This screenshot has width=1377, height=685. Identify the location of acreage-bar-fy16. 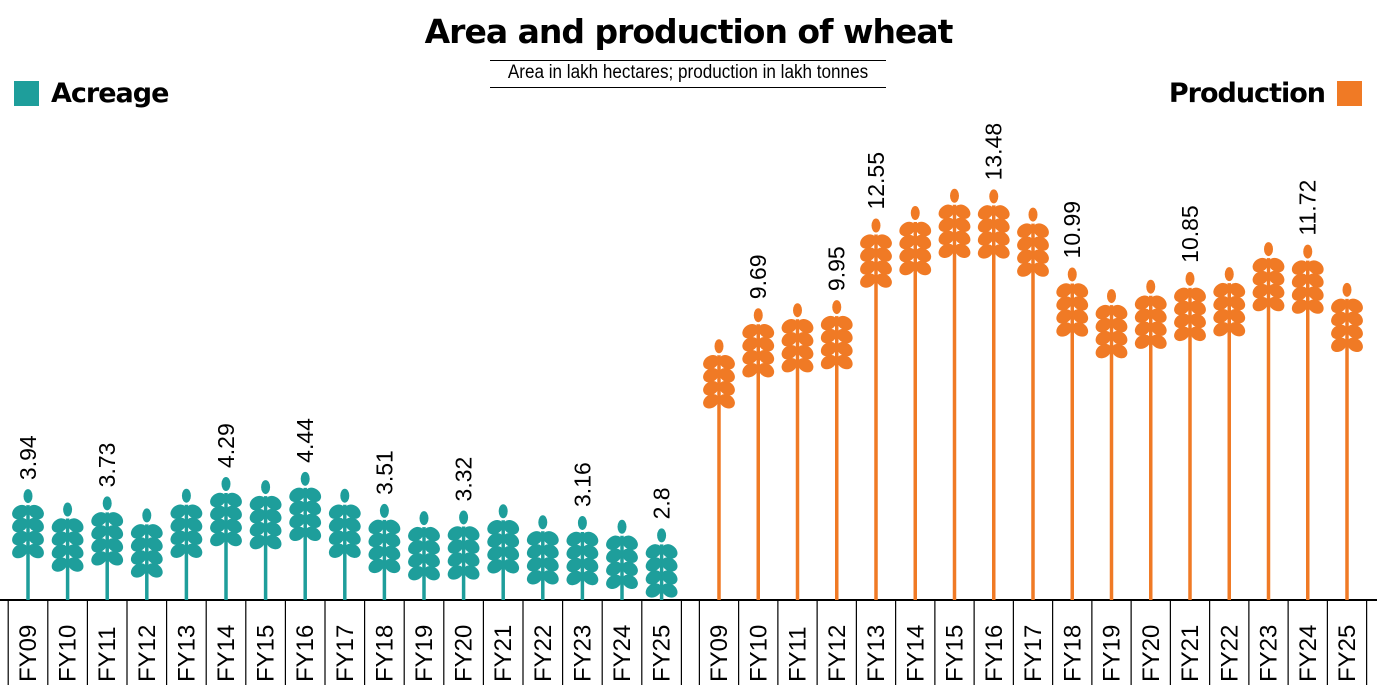
(305, 535).